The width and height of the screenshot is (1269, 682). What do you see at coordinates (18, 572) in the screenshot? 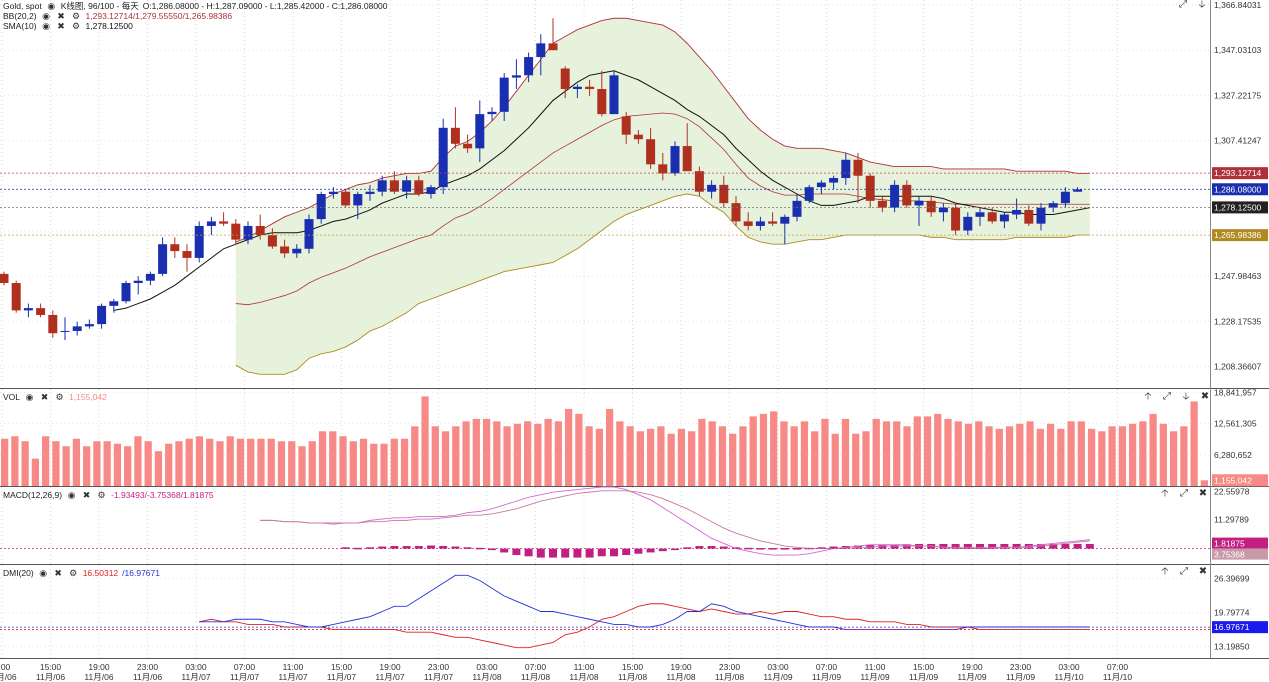
I see `dmi-label: DMI(20)` at bounding box center [18, 572].